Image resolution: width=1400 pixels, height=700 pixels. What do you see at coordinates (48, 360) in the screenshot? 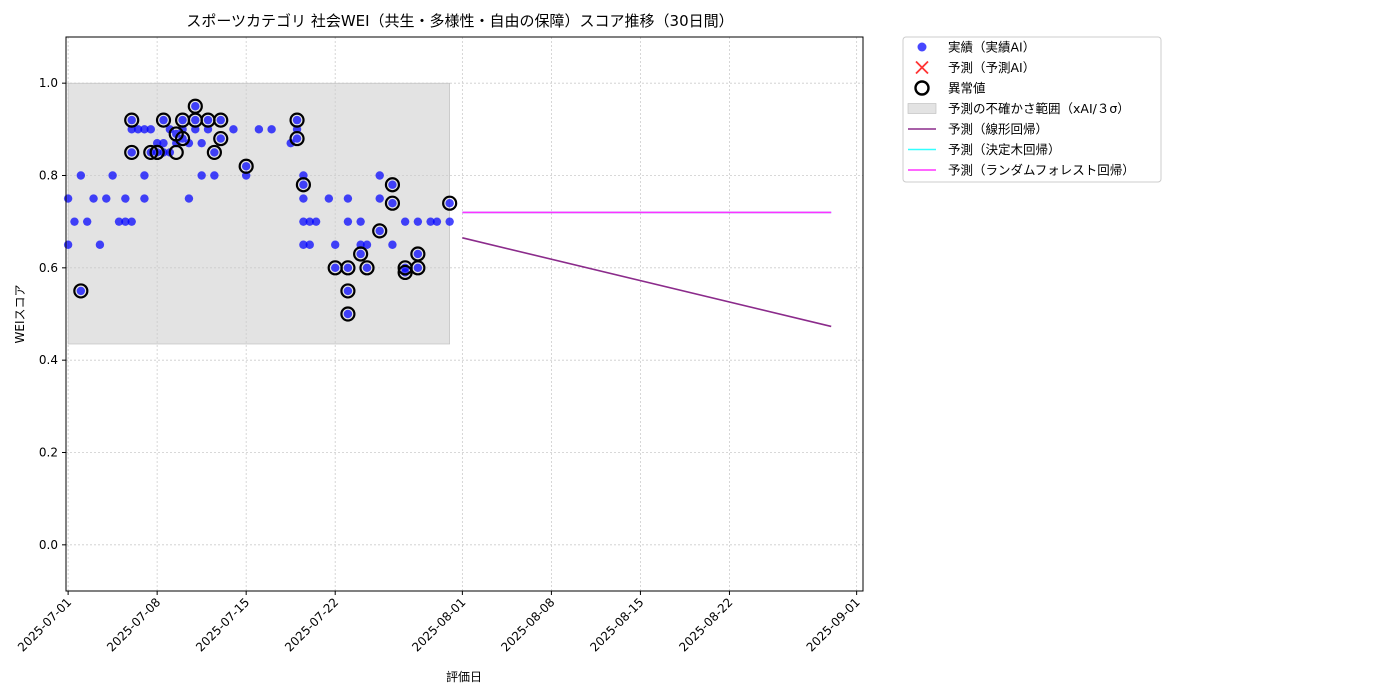
I see `y-tick-label: 0.4` at bounding box center [48, 360].